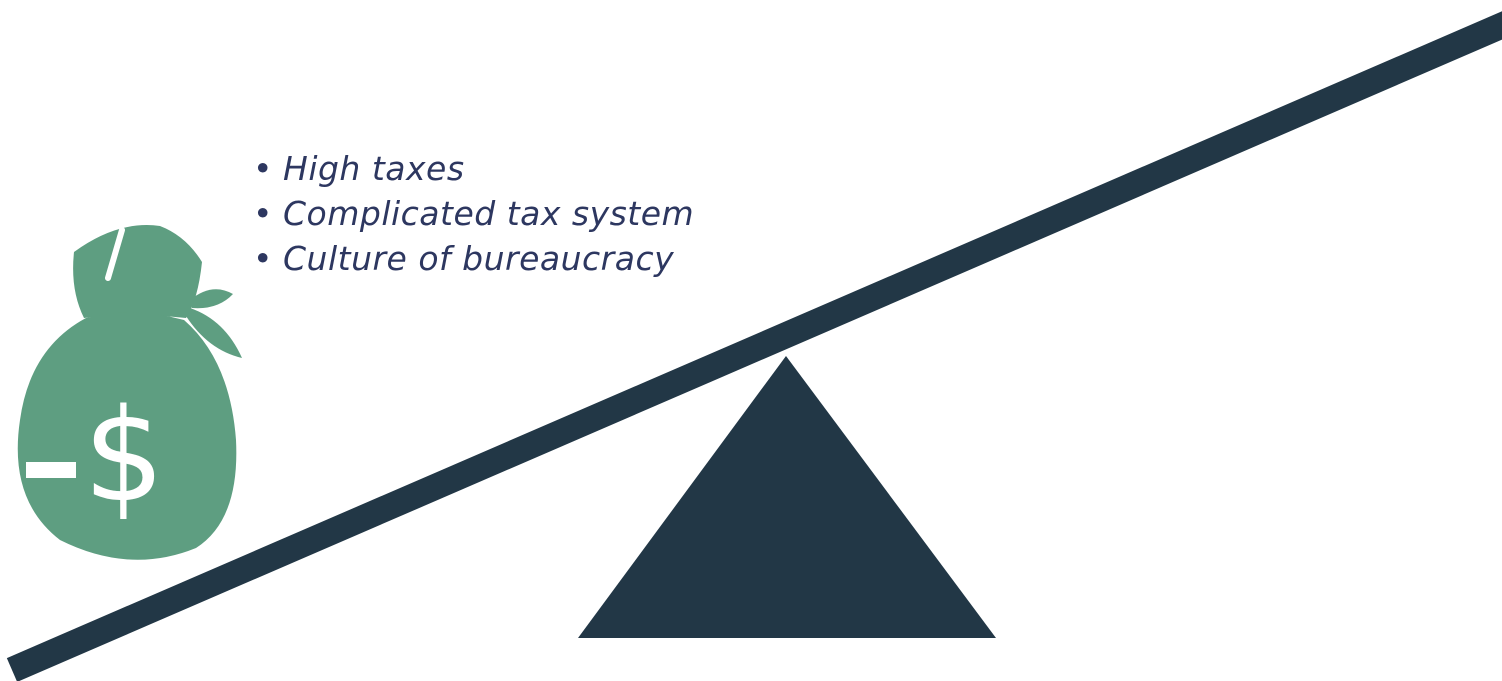  What do you see at coordinates (123, 456) in the screenshot?
I see `dollar-sign-icon: $` at bounding box center [123, 456].